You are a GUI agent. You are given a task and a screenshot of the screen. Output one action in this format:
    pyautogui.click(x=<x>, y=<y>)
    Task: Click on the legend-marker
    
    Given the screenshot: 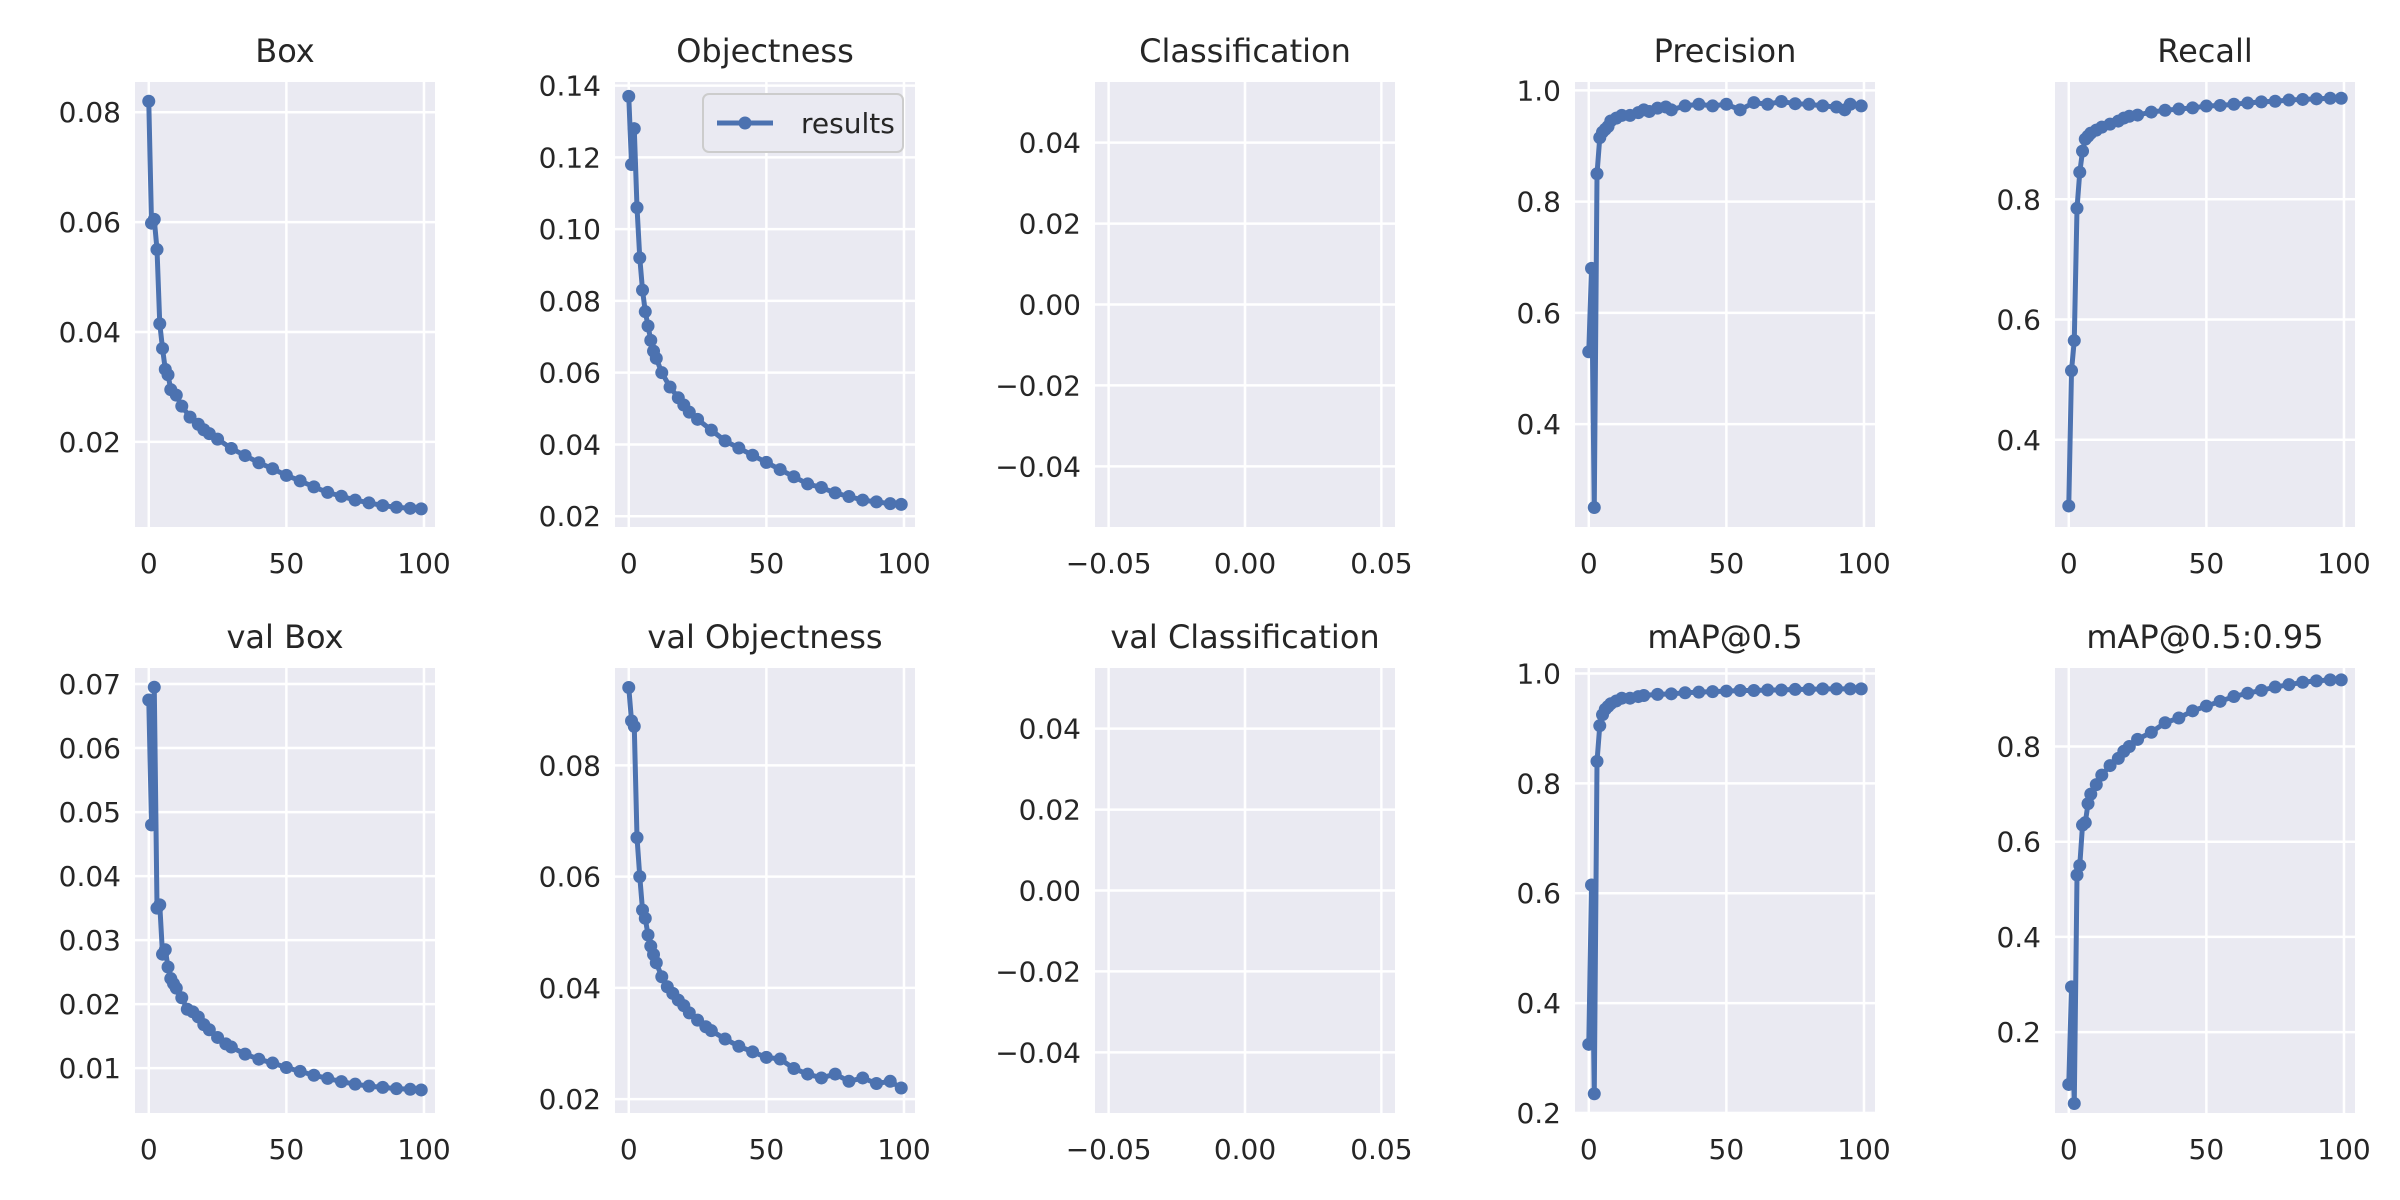 What is the action you would take?
    pyautogui.click(x=745, y=123)
    